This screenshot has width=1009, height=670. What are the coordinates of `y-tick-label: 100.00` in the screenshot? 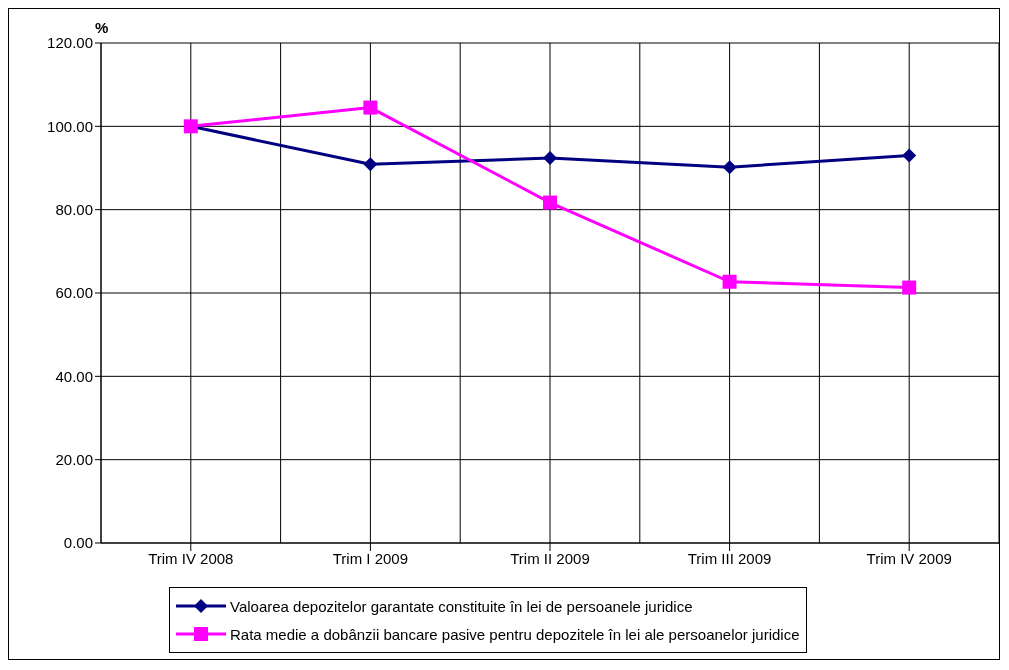 It's located at (70, 126).